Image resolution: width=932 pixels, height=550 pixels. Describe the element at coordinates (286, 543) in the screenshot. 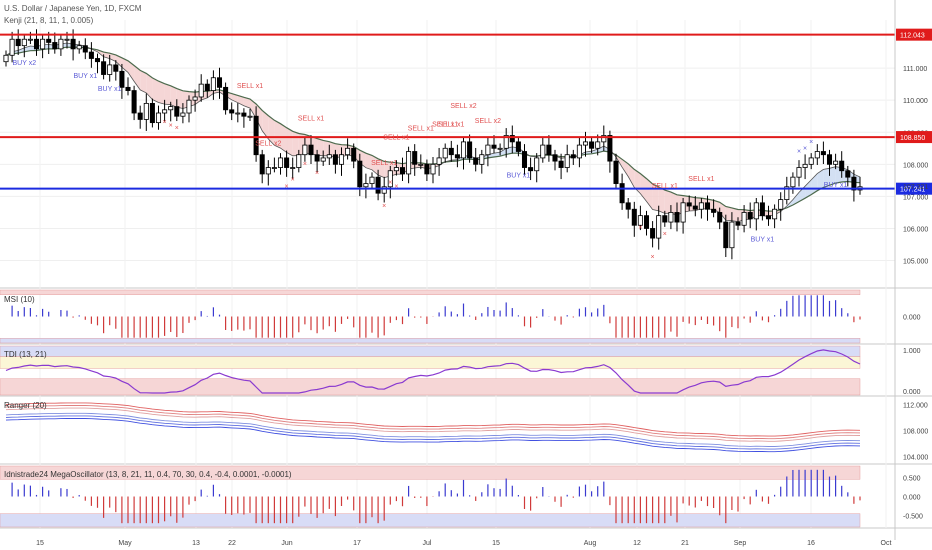

I see `time-tick-label: Jun` at that location.